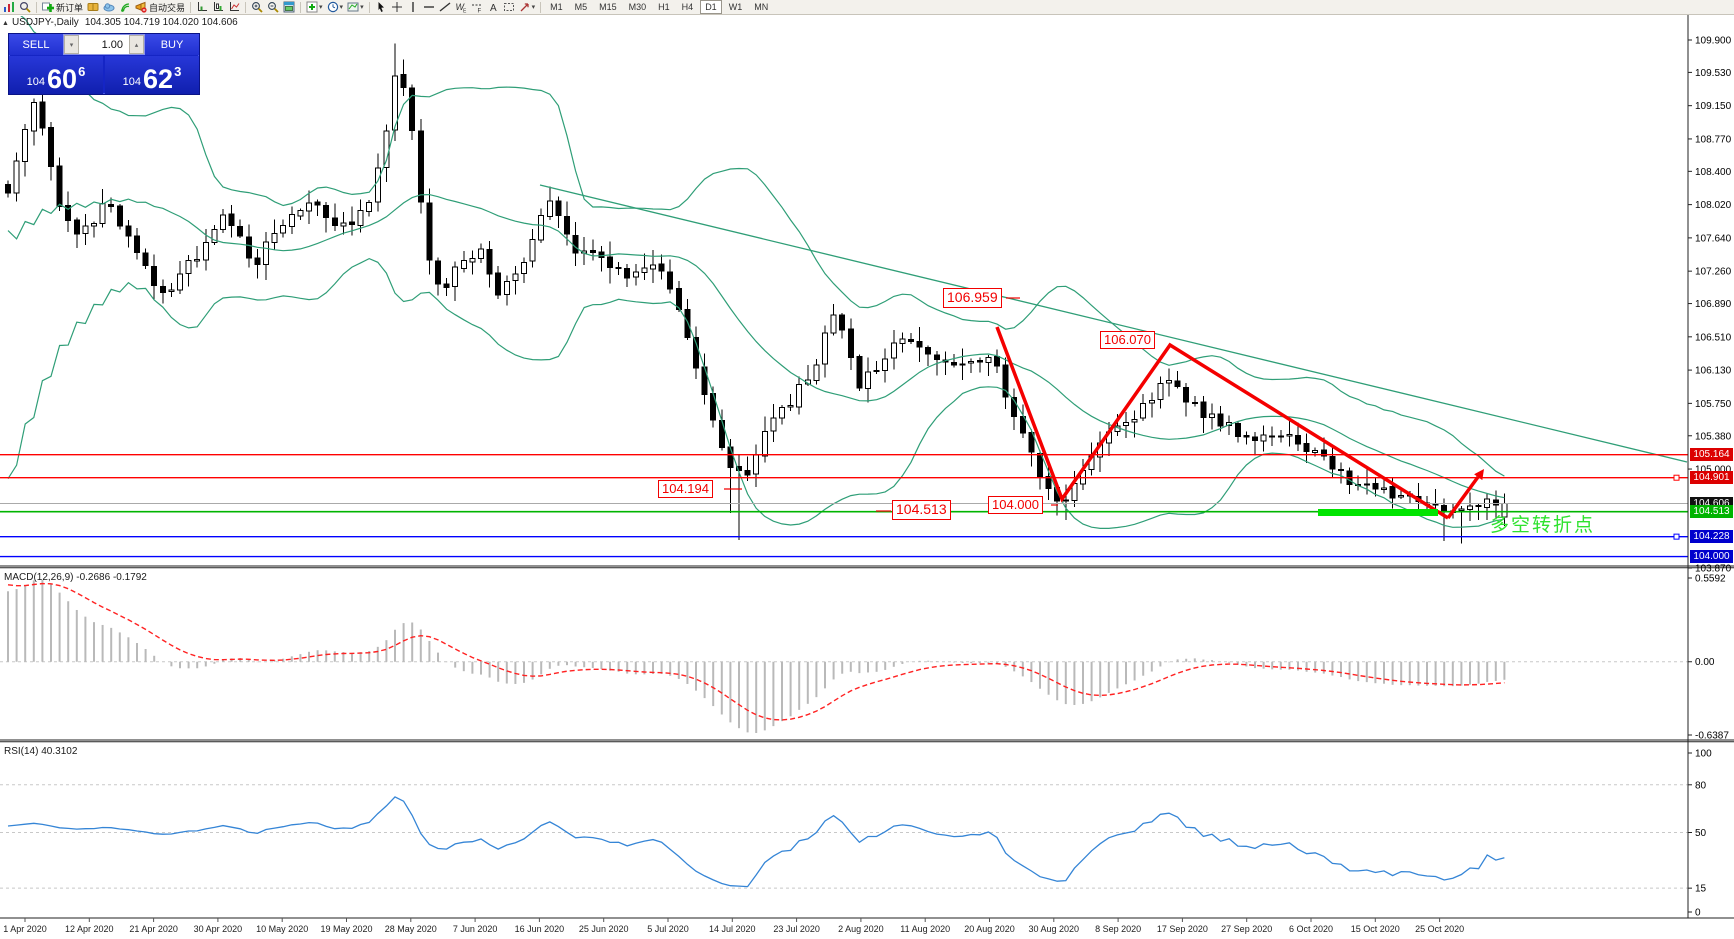 The image size is (1734, 939). What do you see at coordinates (71, 44) in the screenshot?
I see `volume-decrease-button: ▾` at bounding box center [71, 44].